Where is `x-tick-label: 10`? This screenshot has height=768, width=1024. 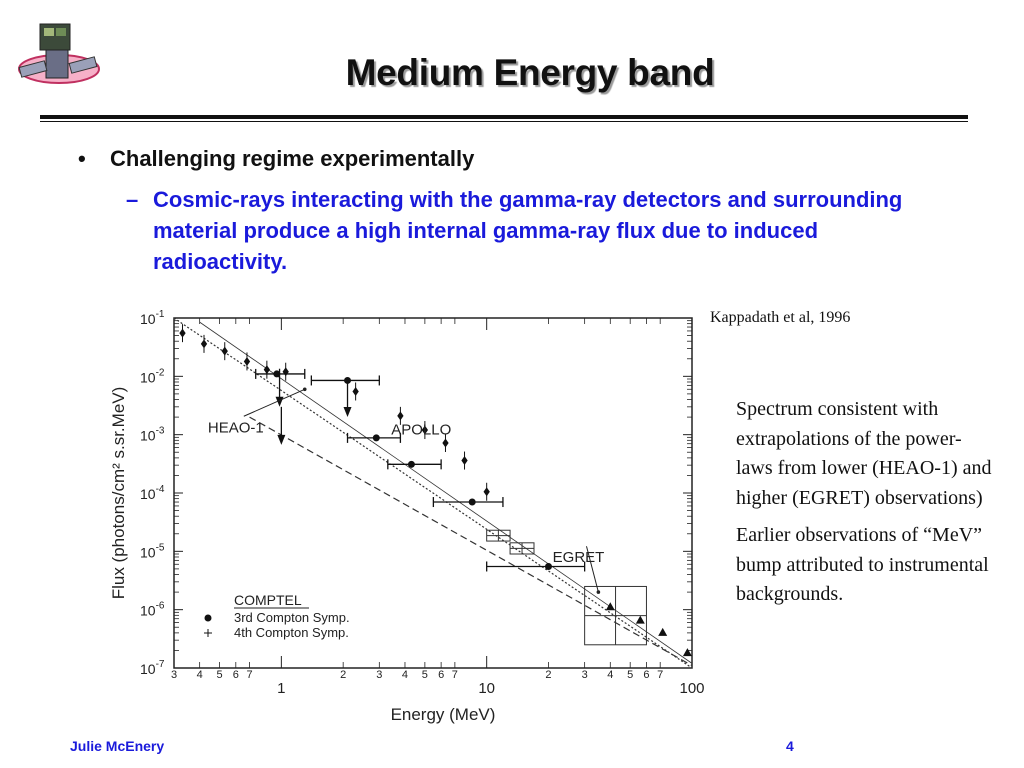 x-tick-label: 10 is located at coordinates (486, 688).